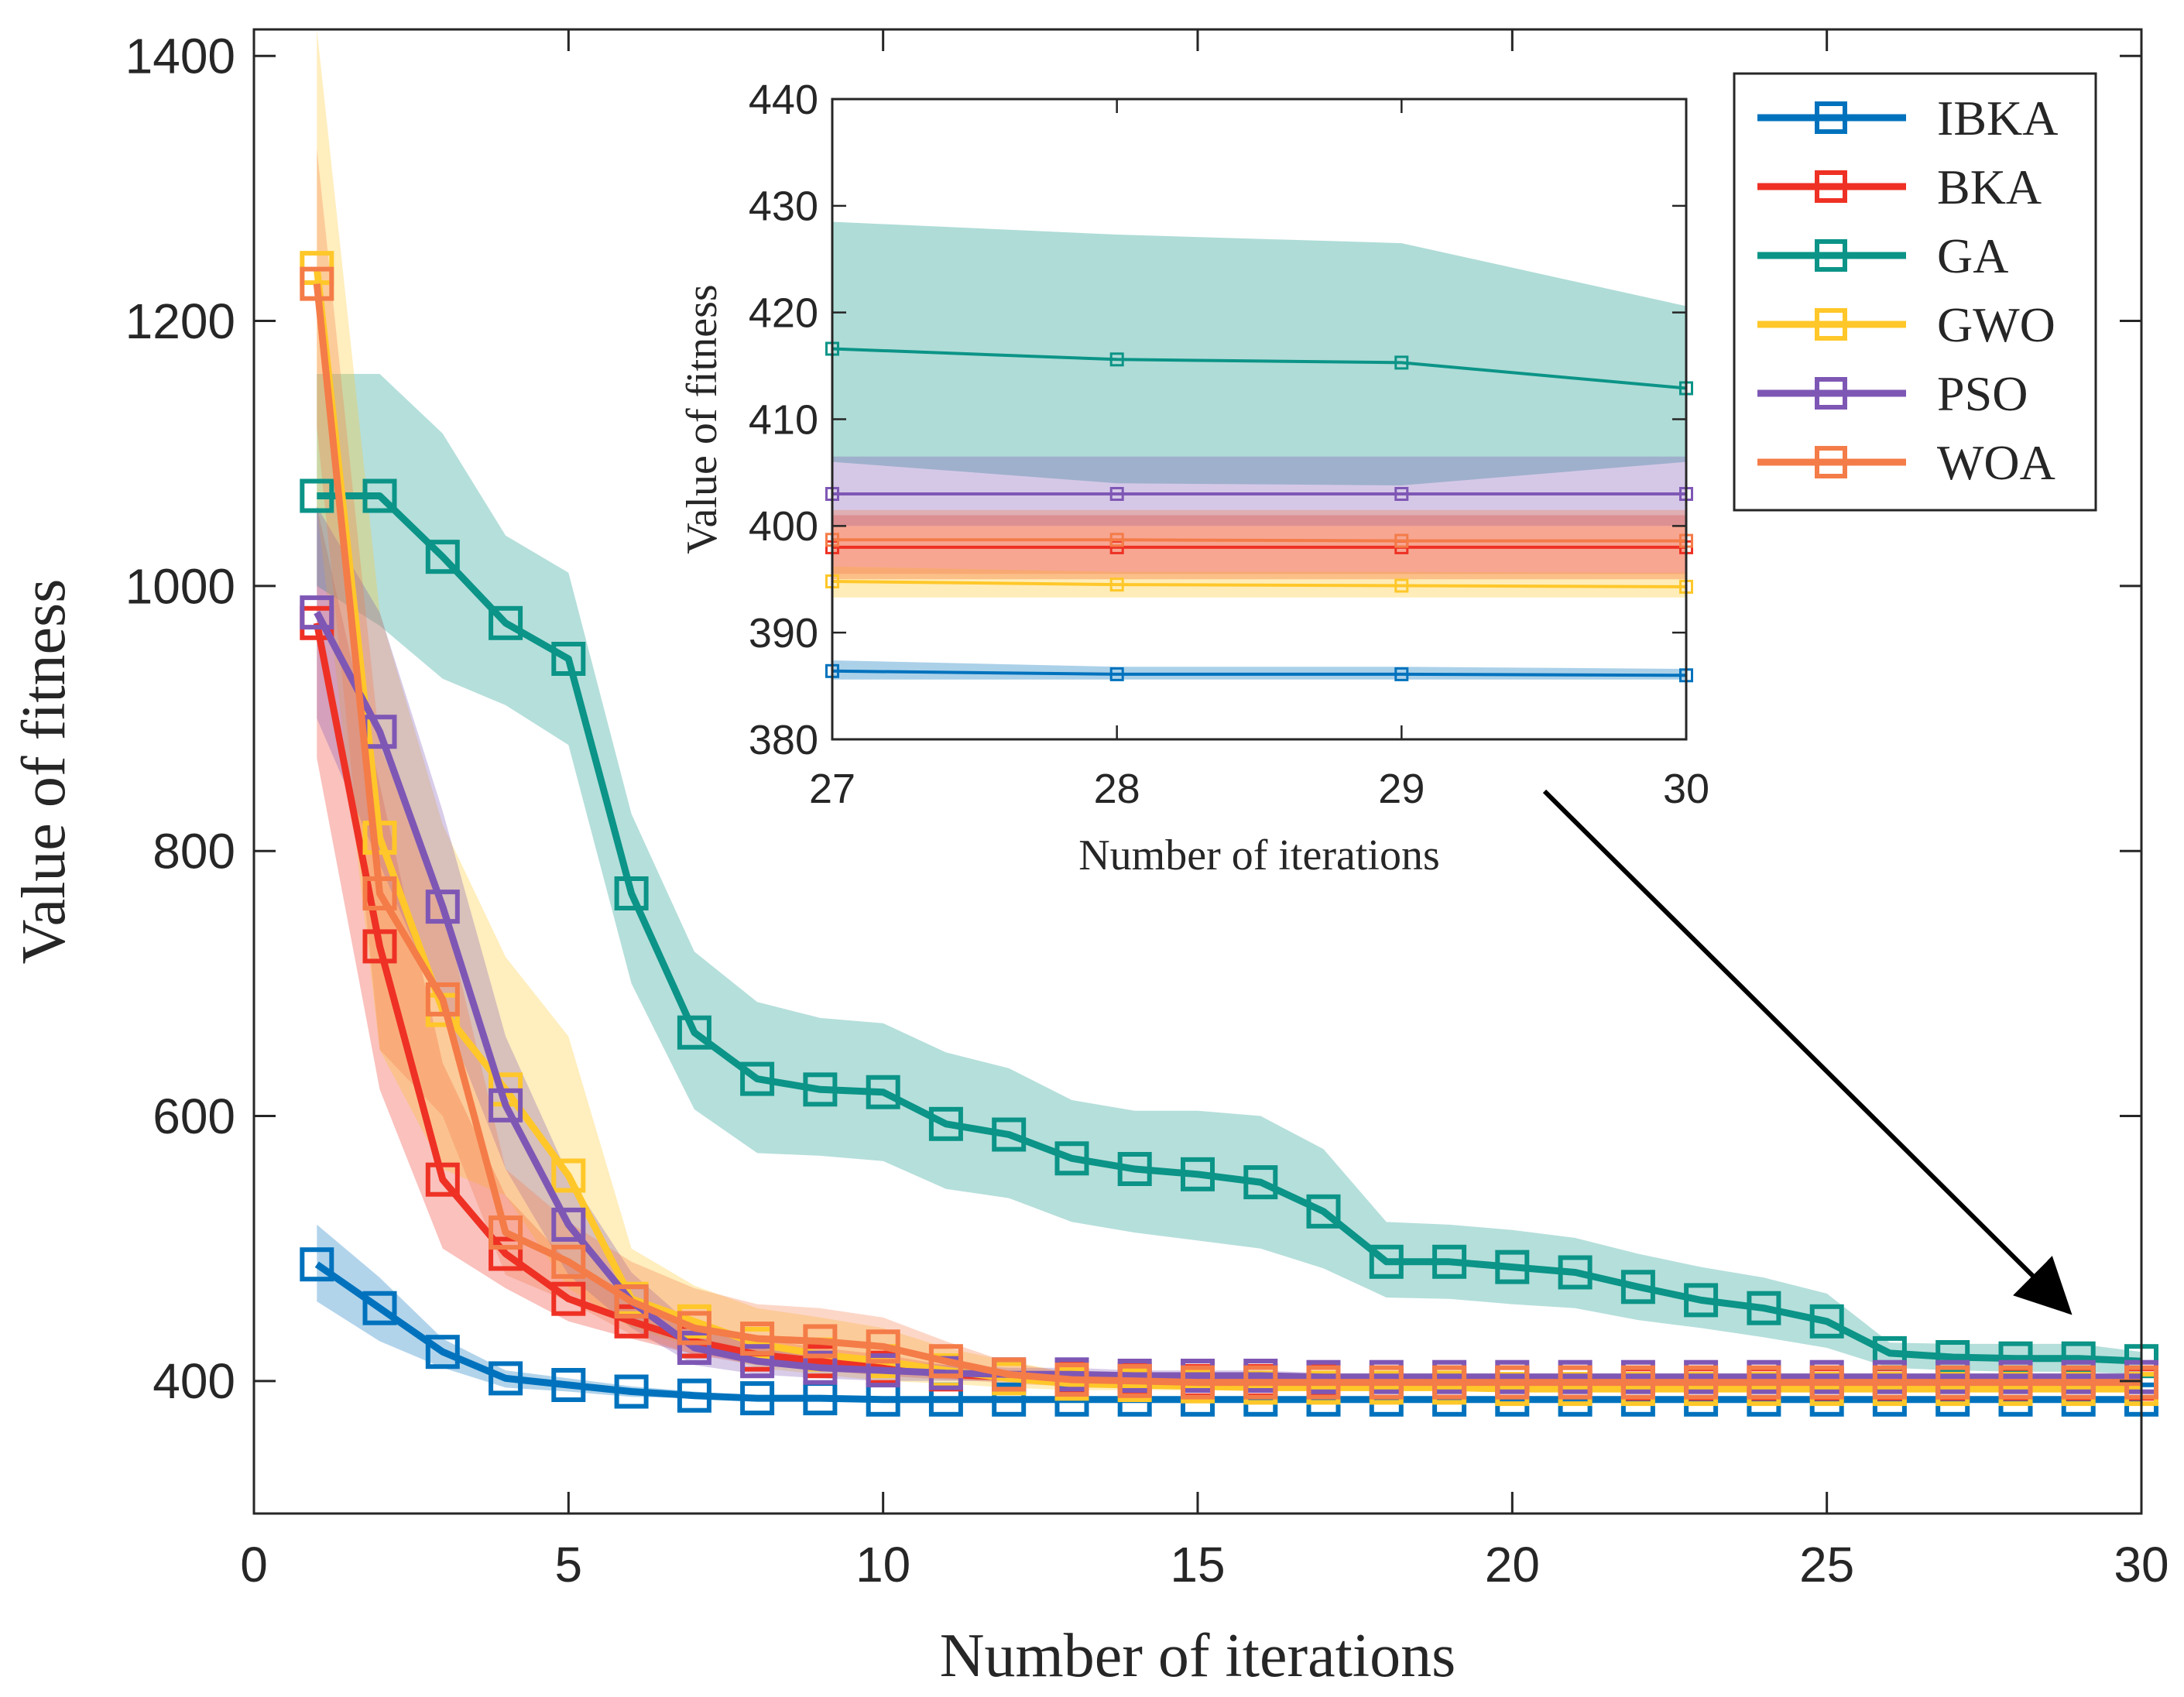 This screenshot has width=2184, height=1697. I want to click on main-xtick-label: 10, so click(883, 1564).